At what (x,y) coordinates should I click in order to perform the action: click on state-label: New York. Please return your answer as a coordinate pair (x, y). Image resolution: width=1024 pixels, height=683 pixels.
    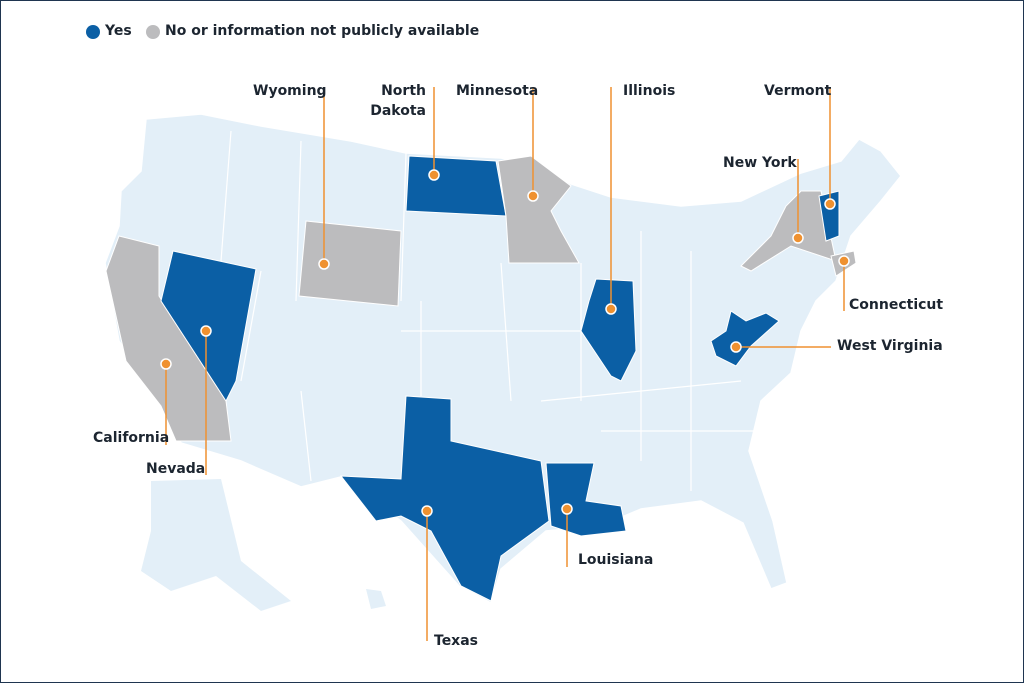
    Looking at the image, I should click on (760, 163).